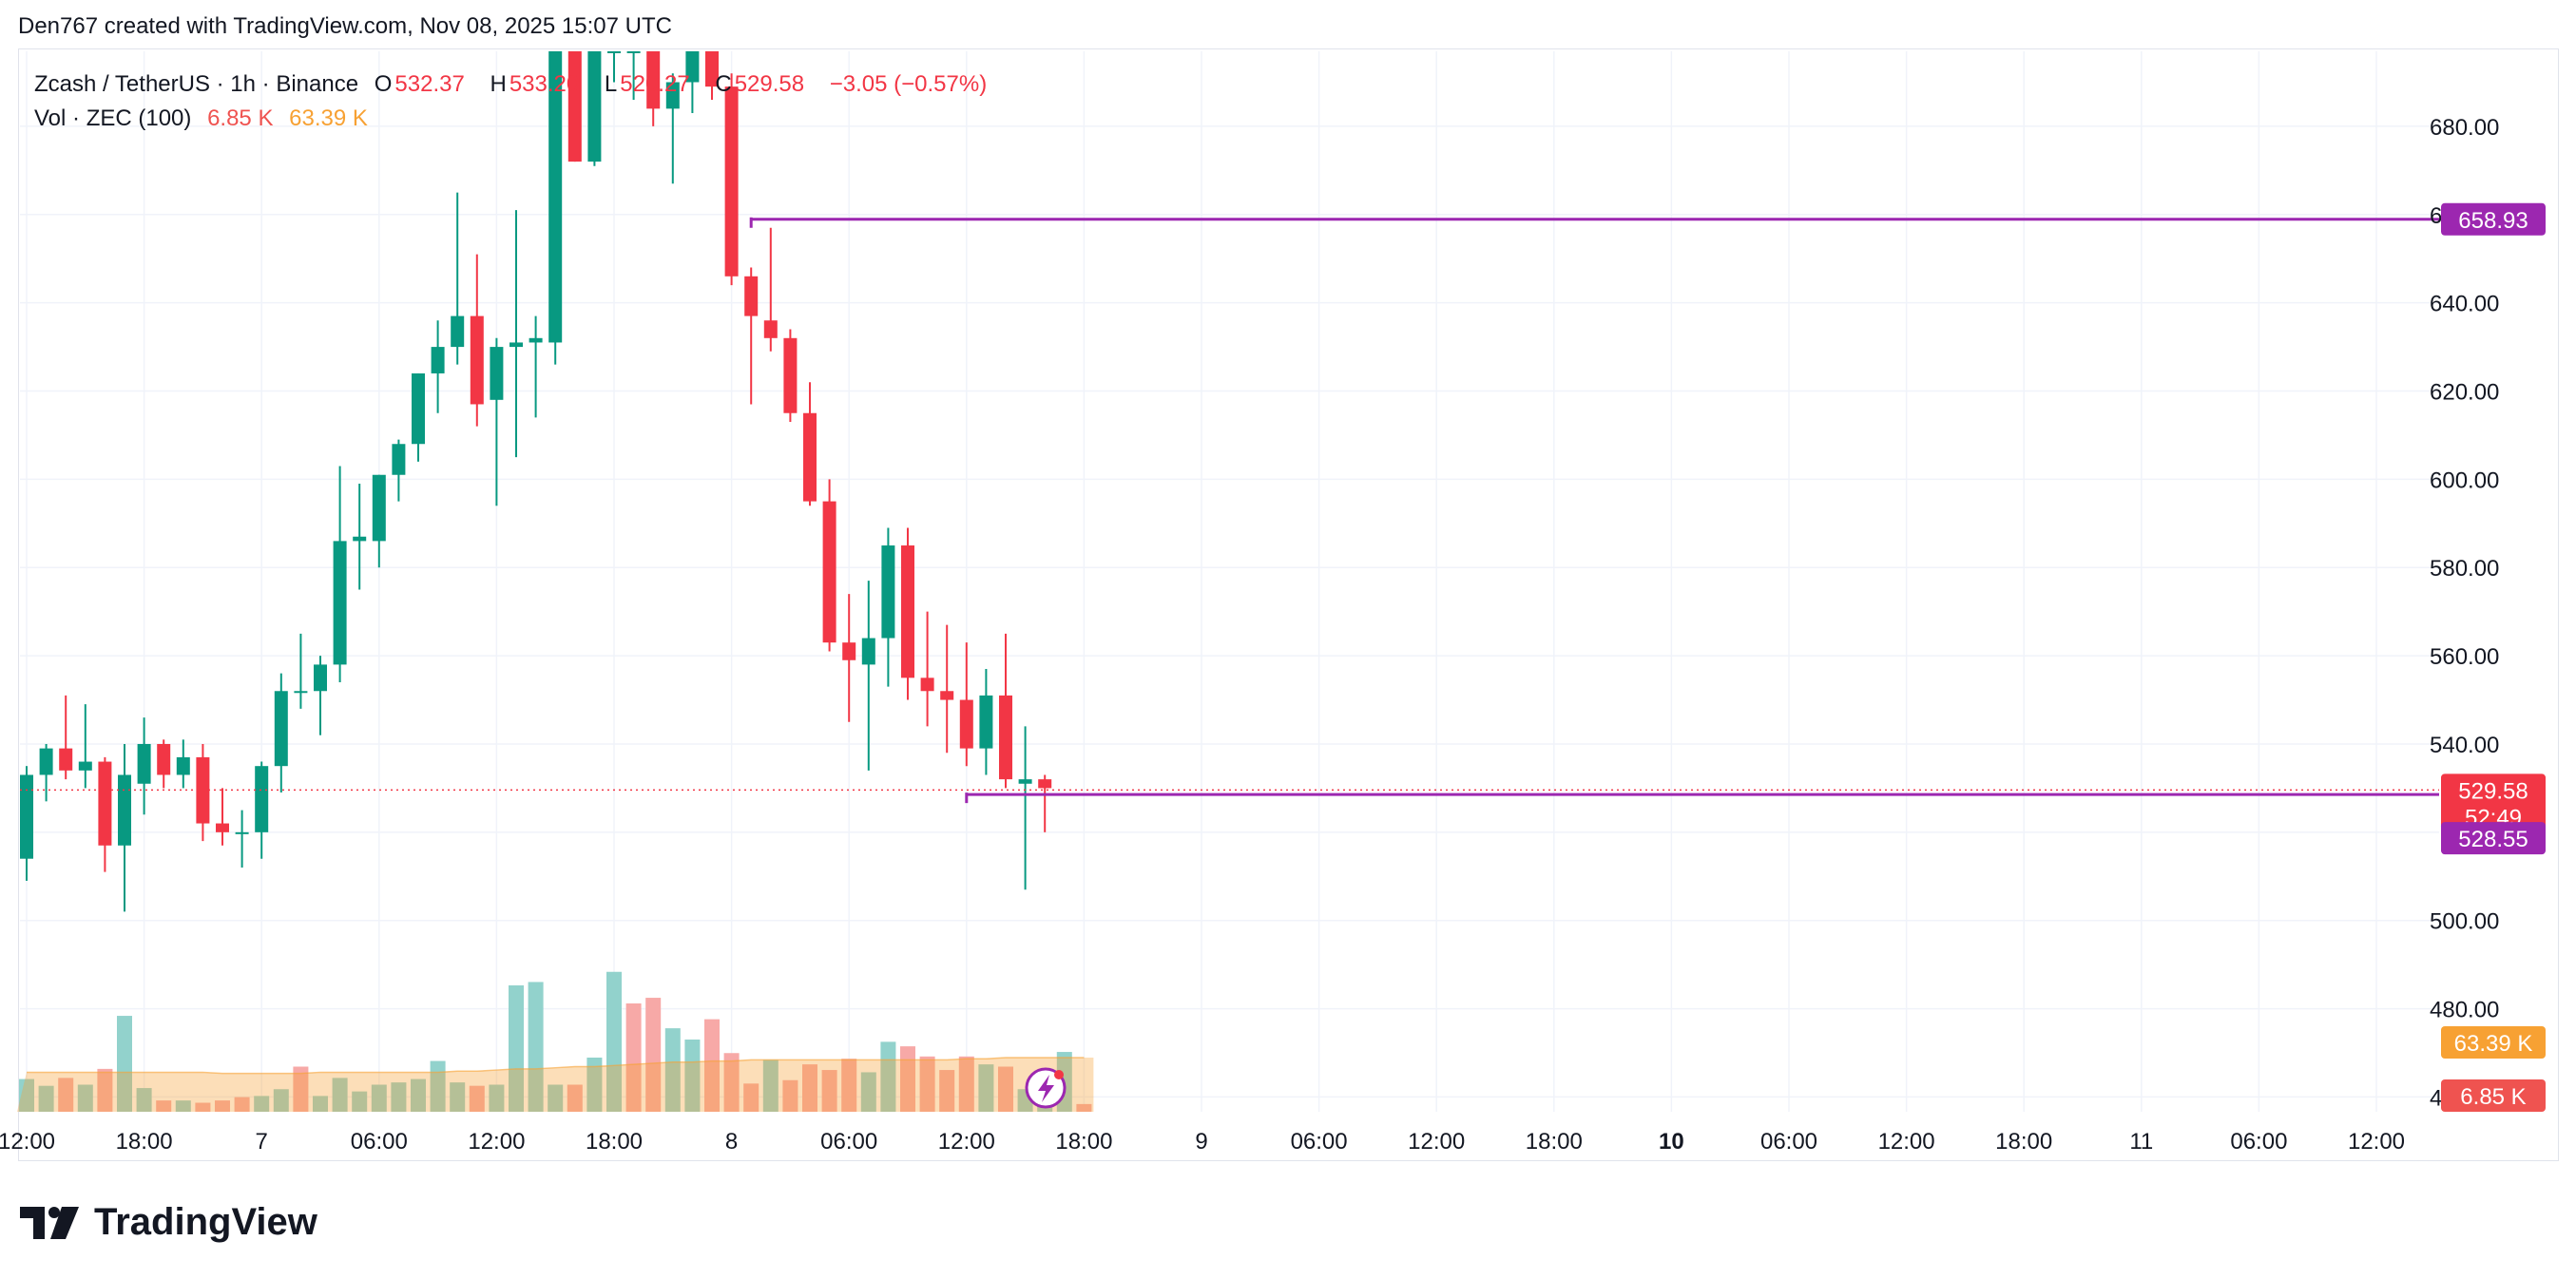 This screenshot has width=2576, height=1279. I want to click on tradingview-logo-icon, so click(49, 1222).